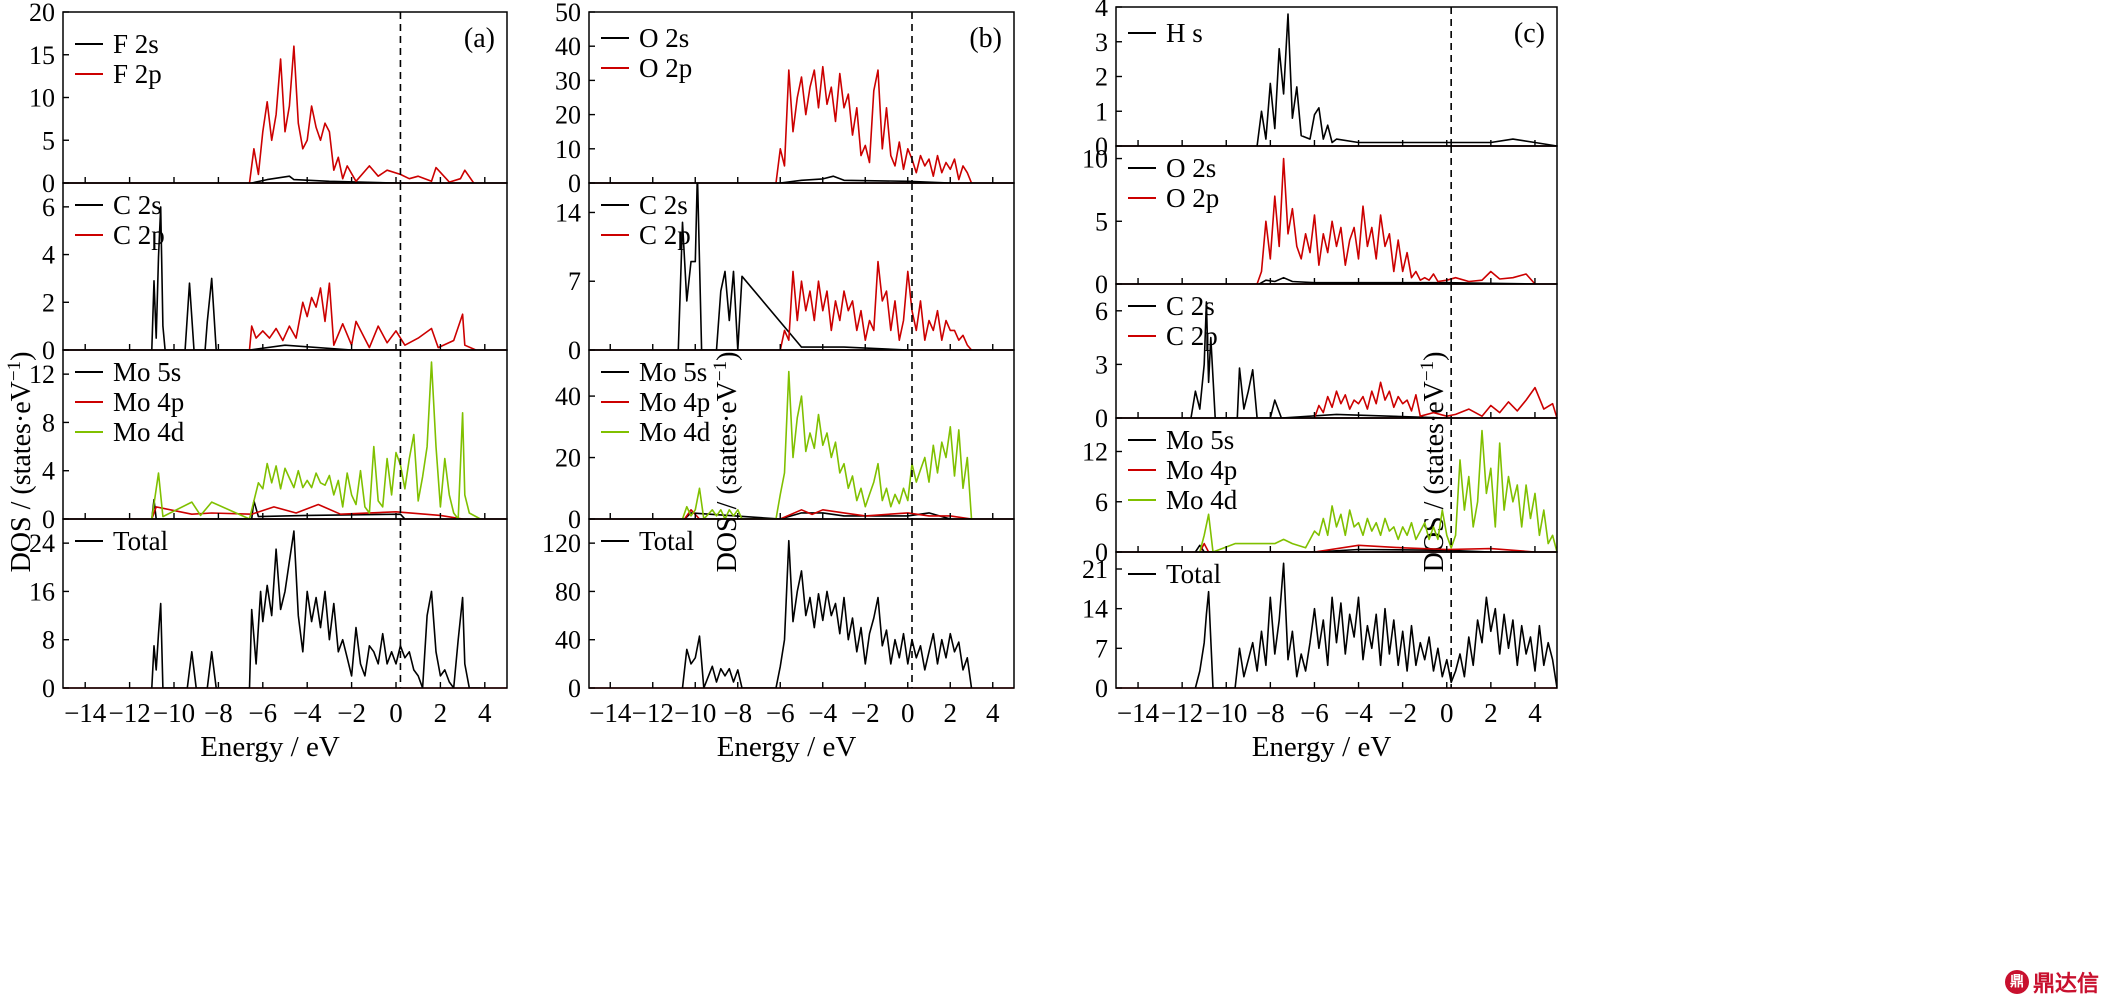  I want to click on panel-title: (c), so click(1529, 33).